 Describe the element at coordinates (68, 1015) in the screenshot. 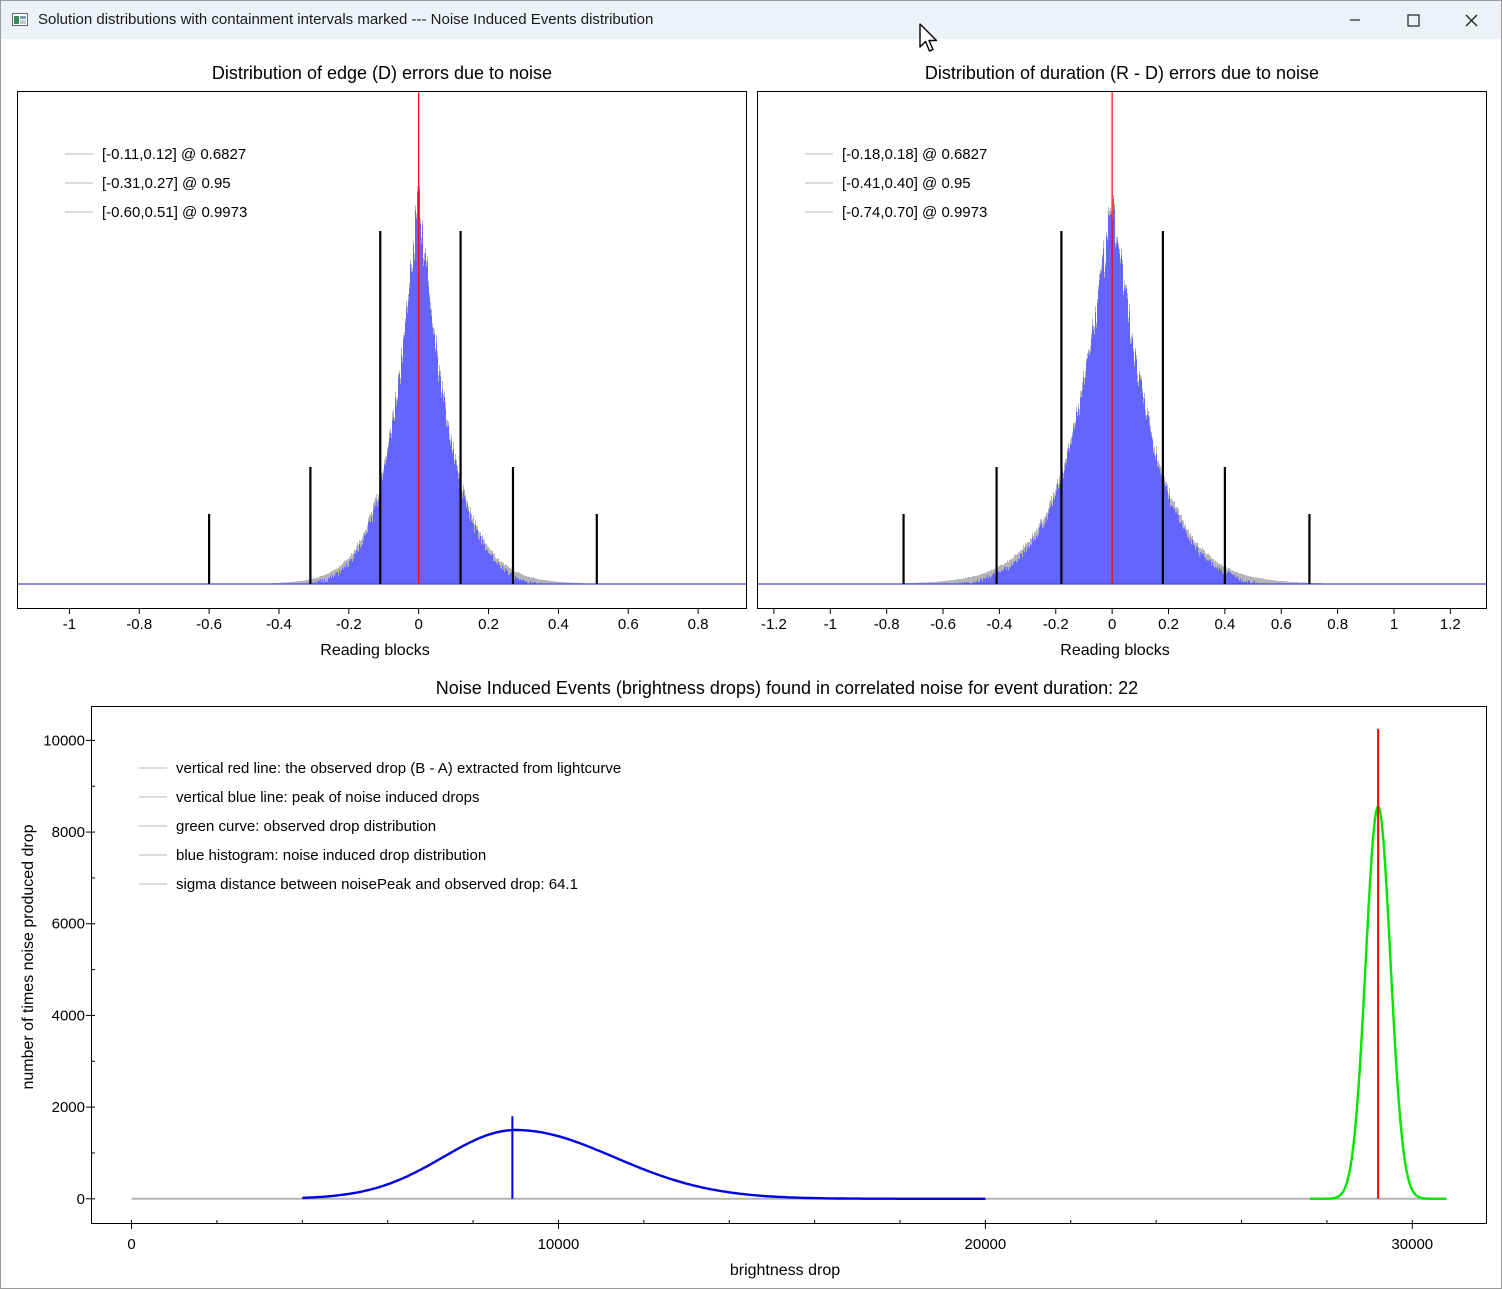

I see `y-tick-label: 4000` at that location.